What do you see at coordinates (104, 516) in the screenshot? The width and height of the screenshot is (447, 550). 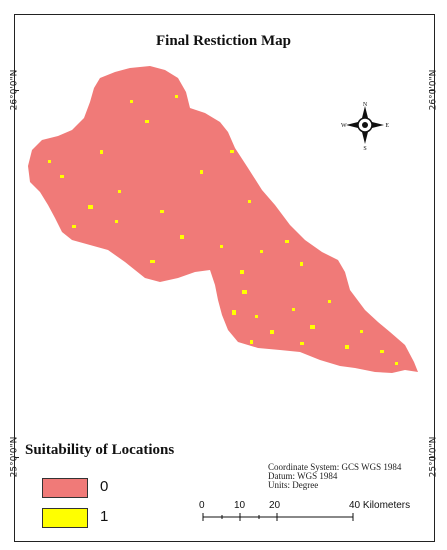 I see `legend-label-1: 1` at bounding box center [104, 516].